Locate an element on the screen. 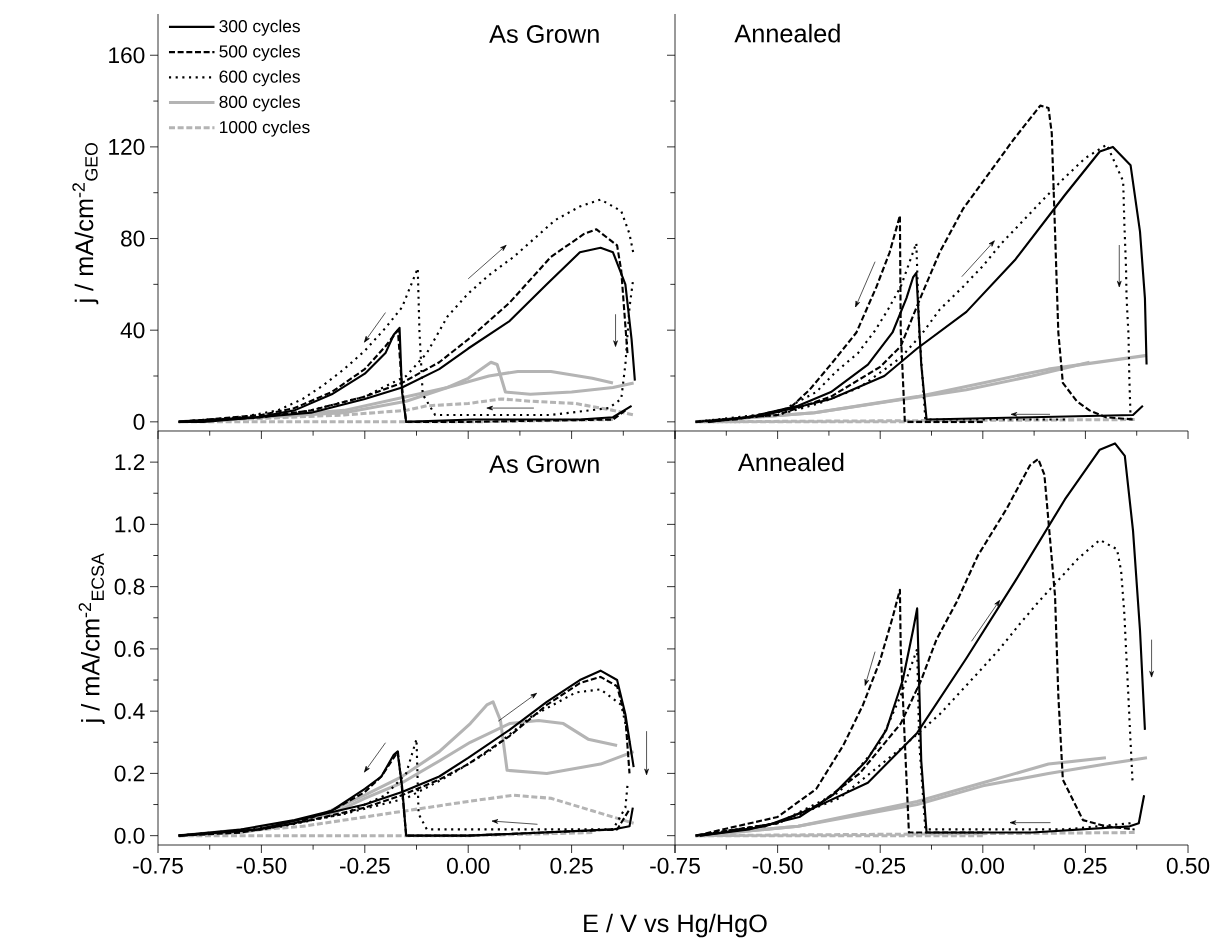 This screenshot has height=951, width=1219. y-tick-label: 40 is located at coordinates (132, 330).